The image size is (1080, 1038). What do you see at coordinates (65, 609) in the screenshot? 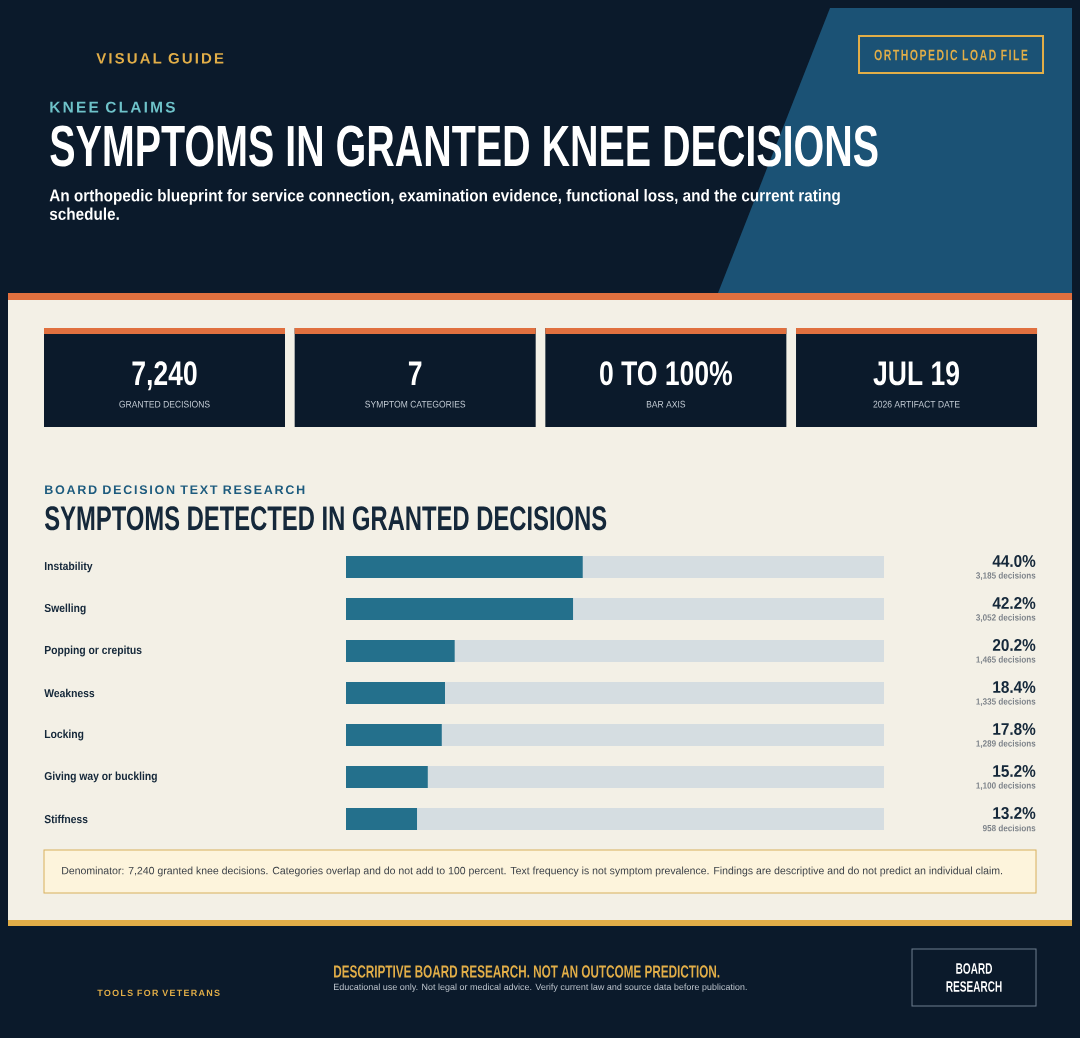
I see `y-tick-label: Swelling` at bounding box center [65, 609].